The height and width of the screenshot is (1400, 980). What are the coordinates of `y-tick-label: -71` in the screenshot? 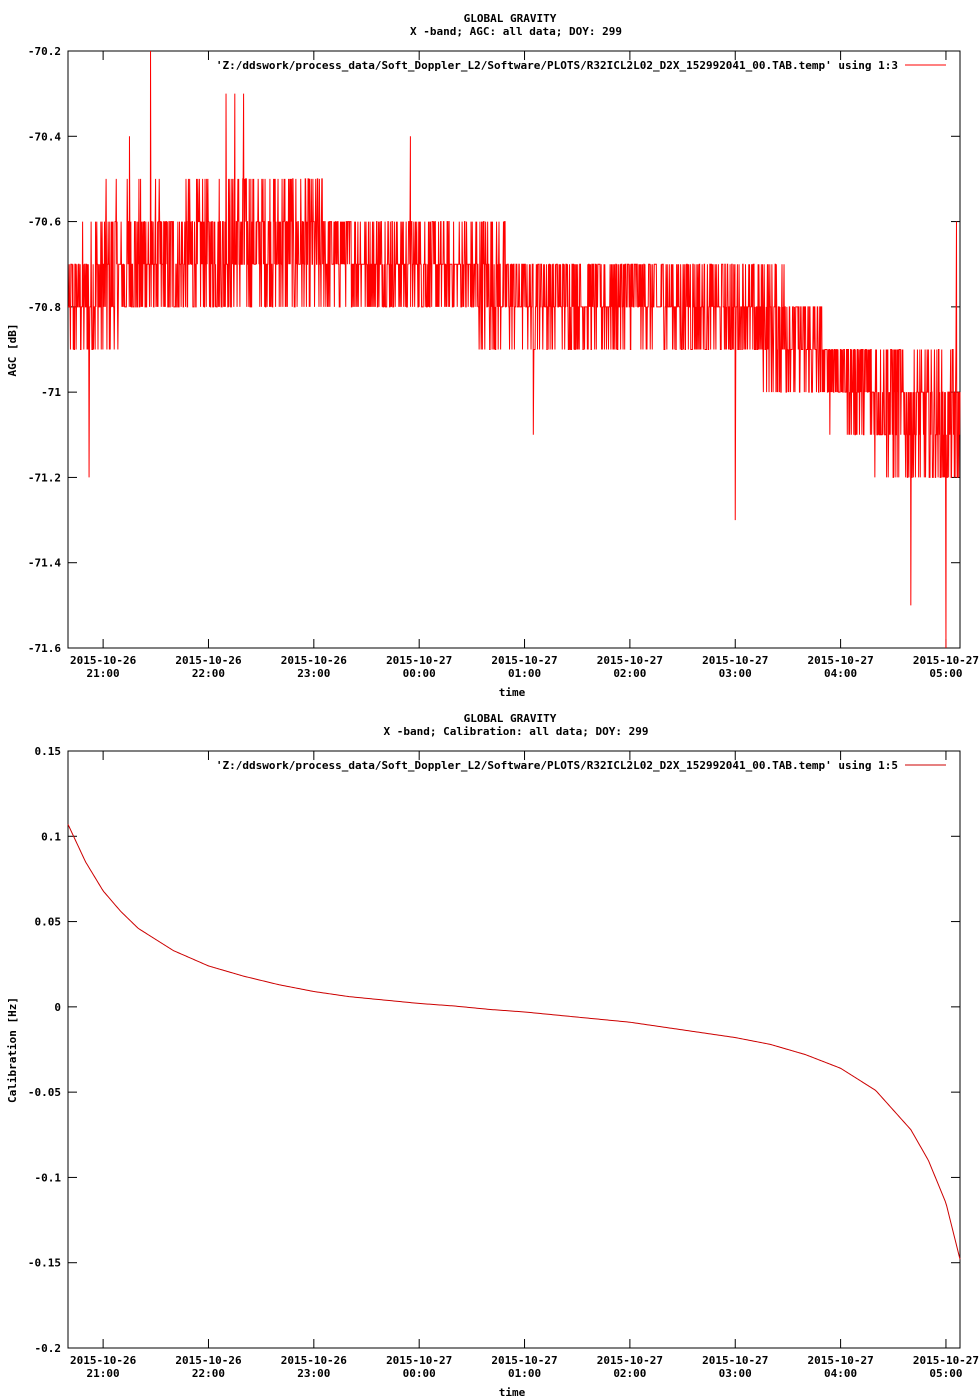 It's located at (51, 392).